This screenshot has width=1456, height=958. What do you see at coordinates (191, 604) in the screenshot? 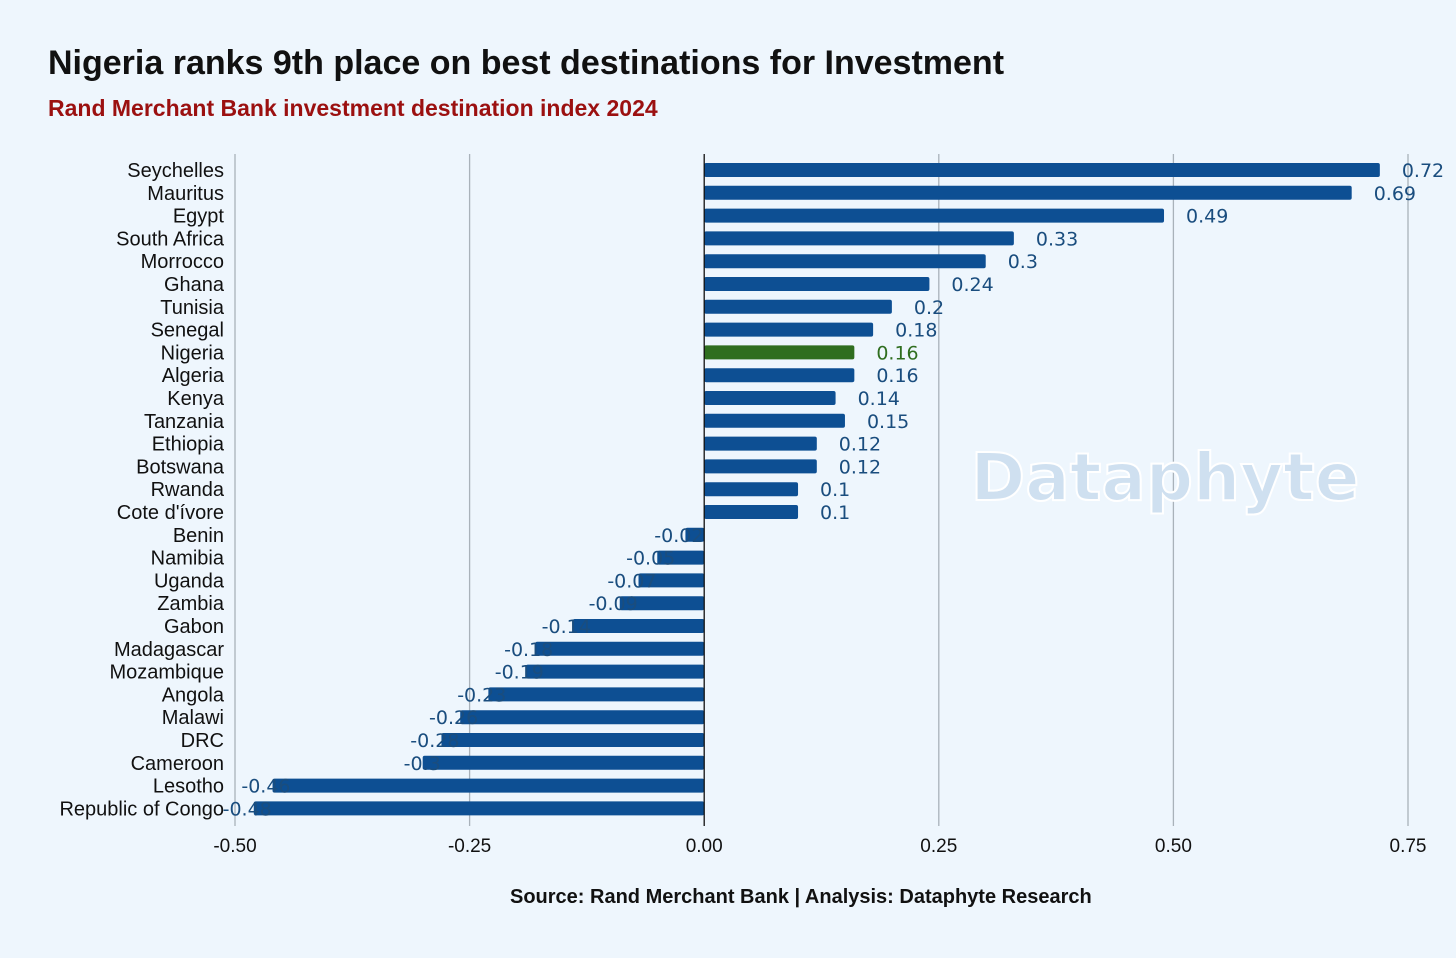
I see `category-label: Zambia` at bounding box center [191, 604].